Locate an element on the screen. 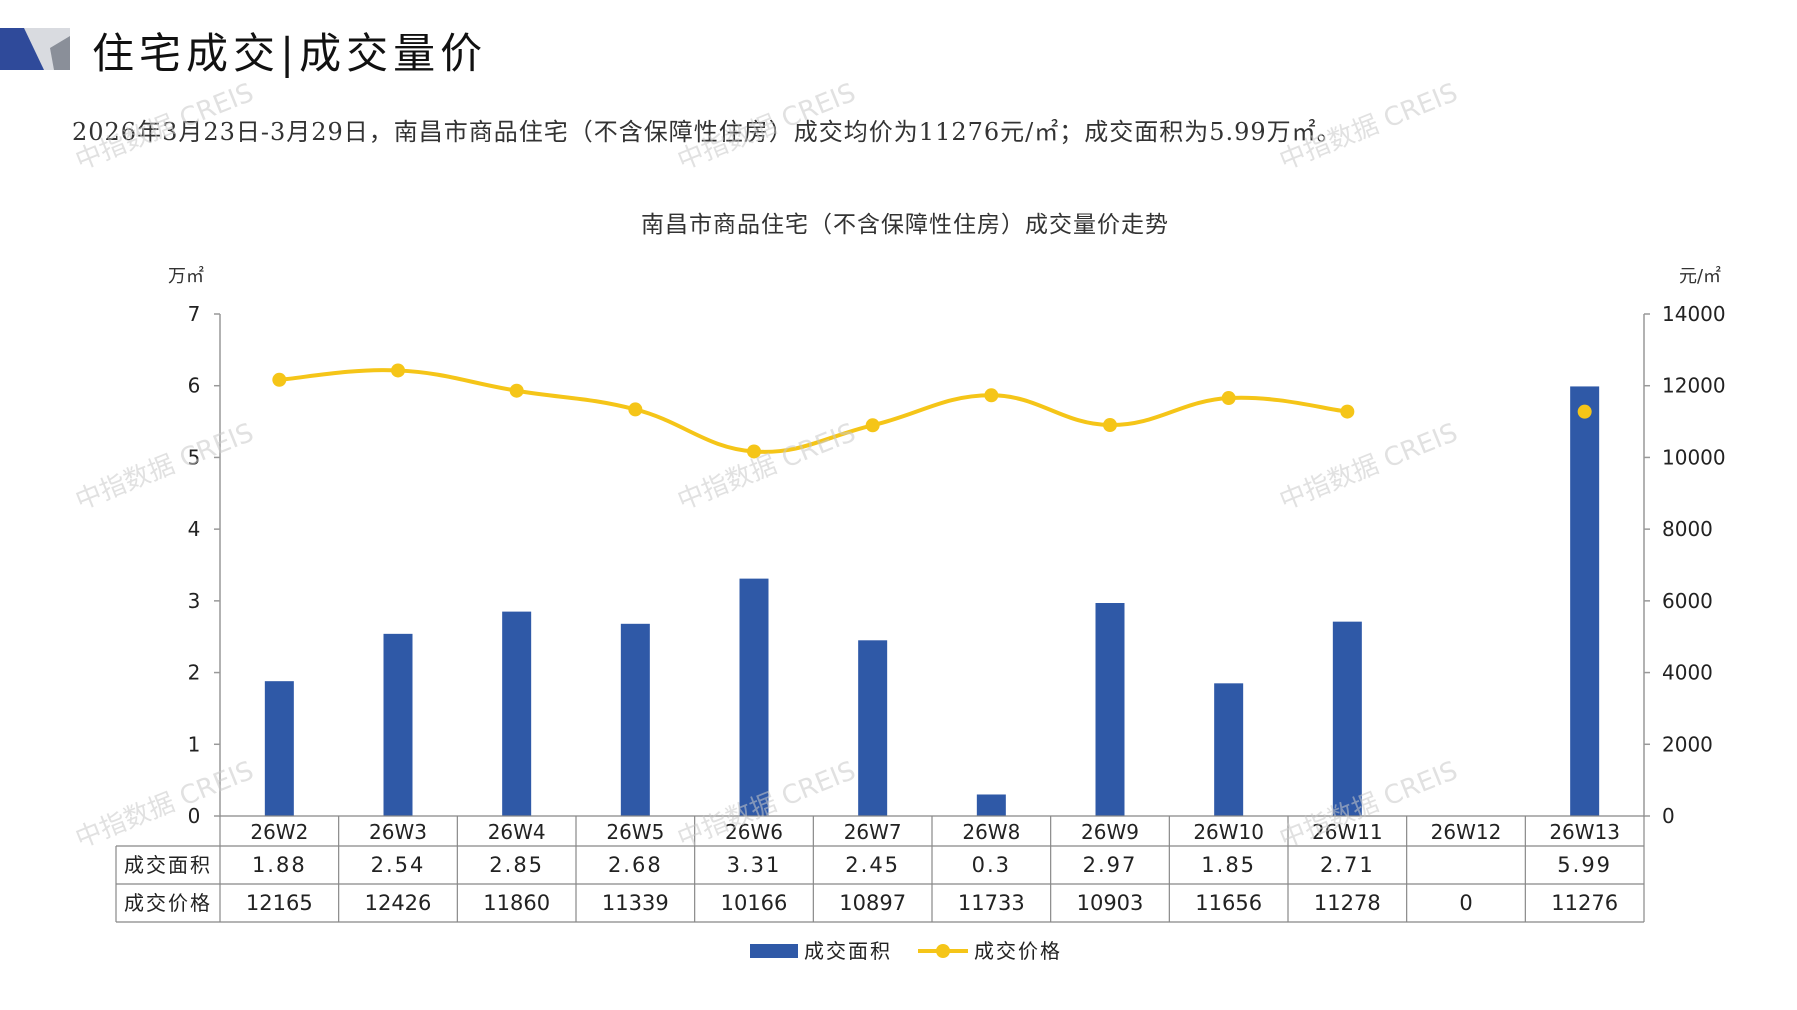  table-row-header-price: 成交价格 is located at coordinates (168, 903).